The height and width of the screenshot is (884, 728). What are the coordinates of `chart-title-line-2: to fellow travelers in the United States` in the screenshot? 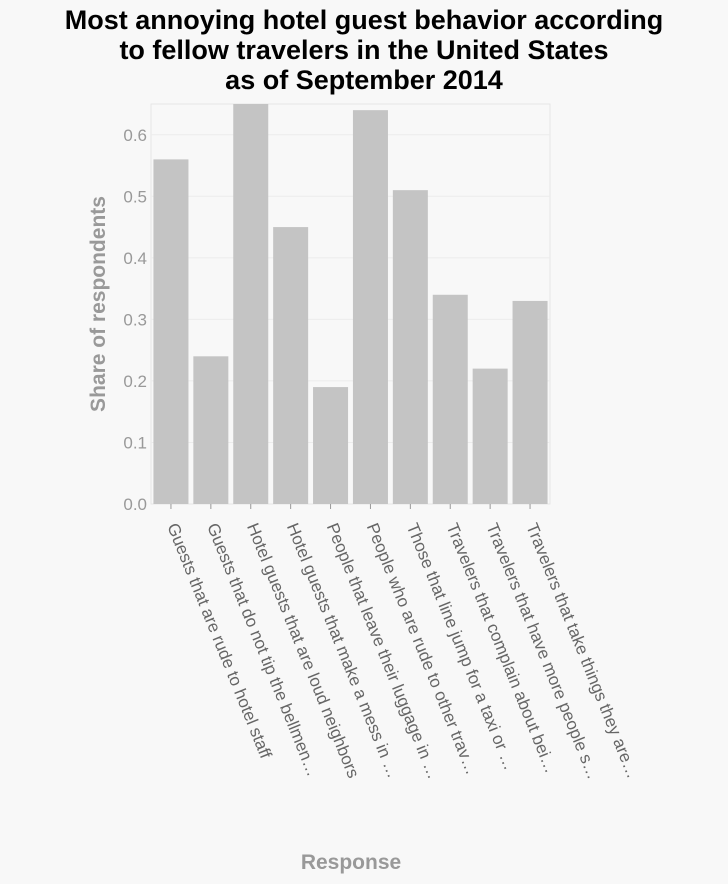 It's located at (364, 50).